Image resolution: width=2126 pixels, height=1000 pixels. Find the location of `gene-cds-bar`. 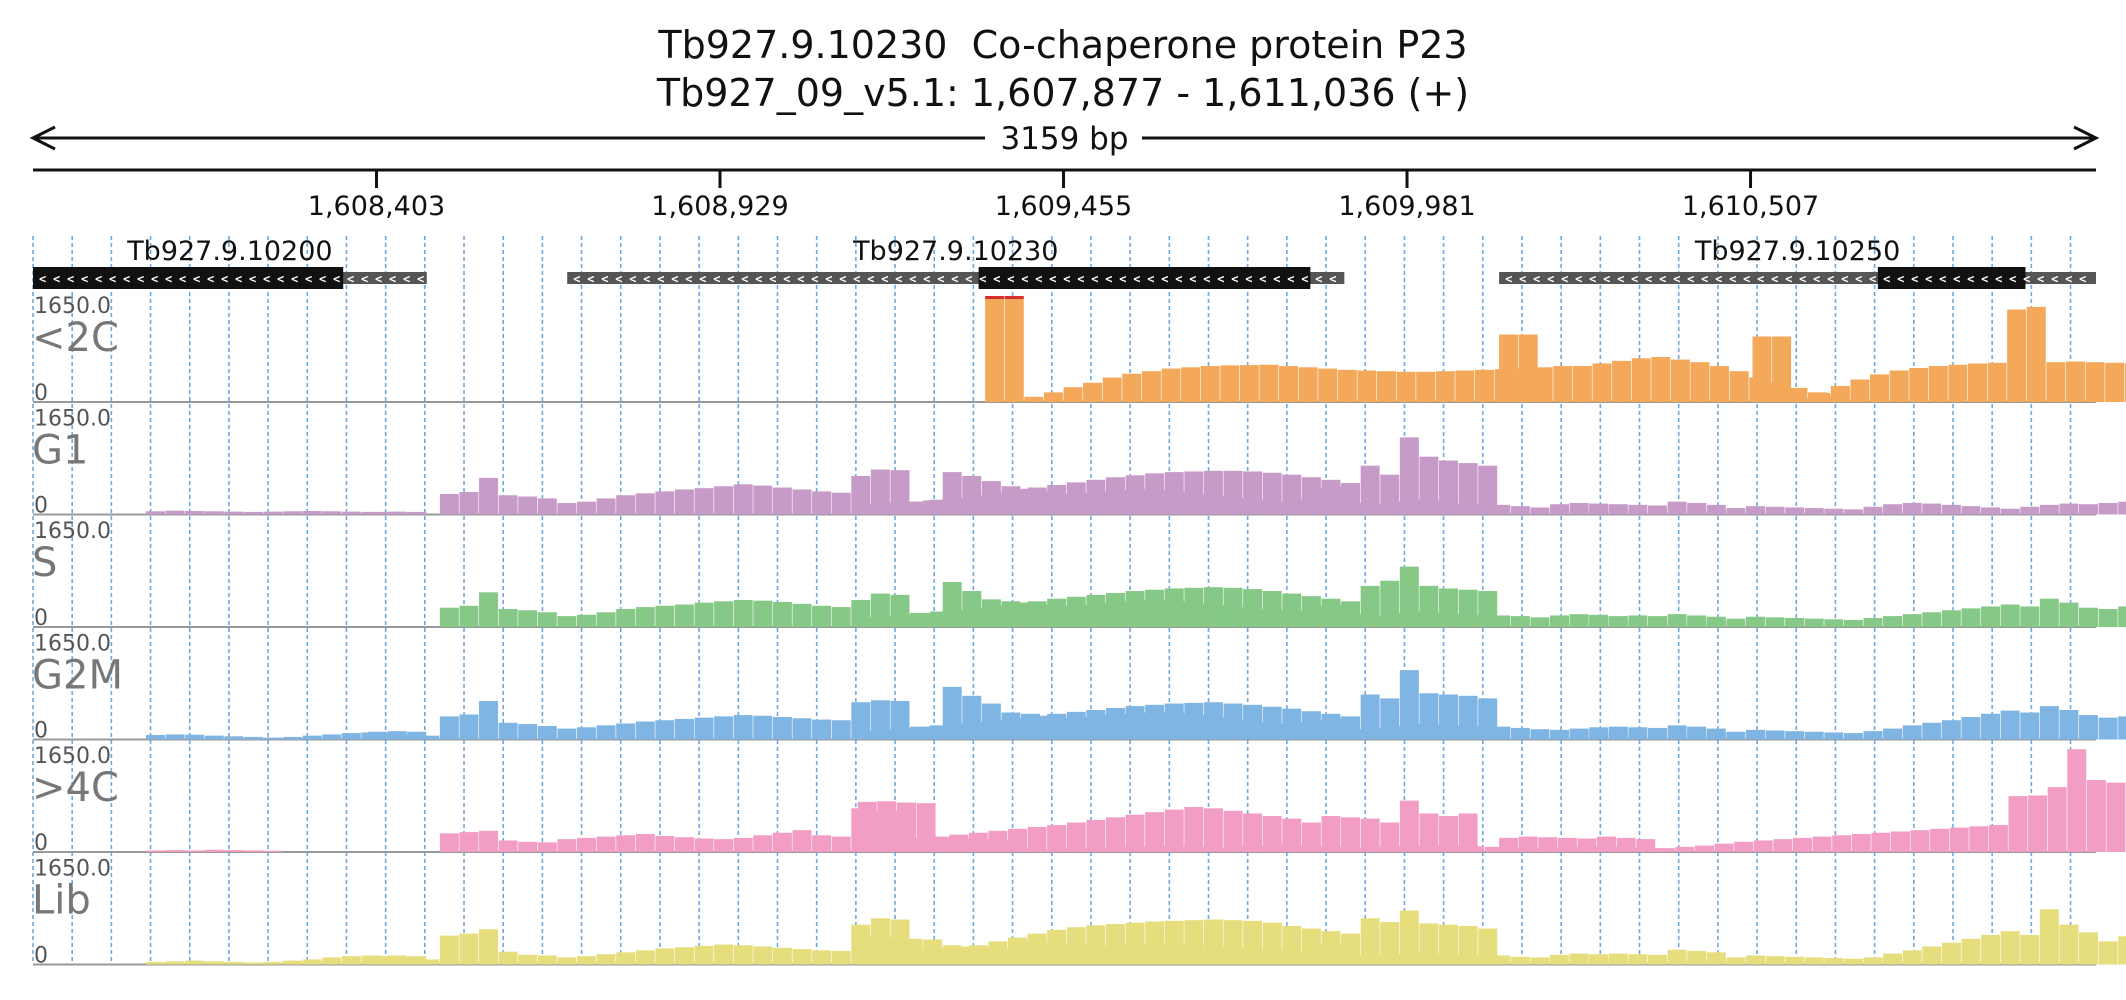

gene-cds-bar is located at coordinates (188, 278).